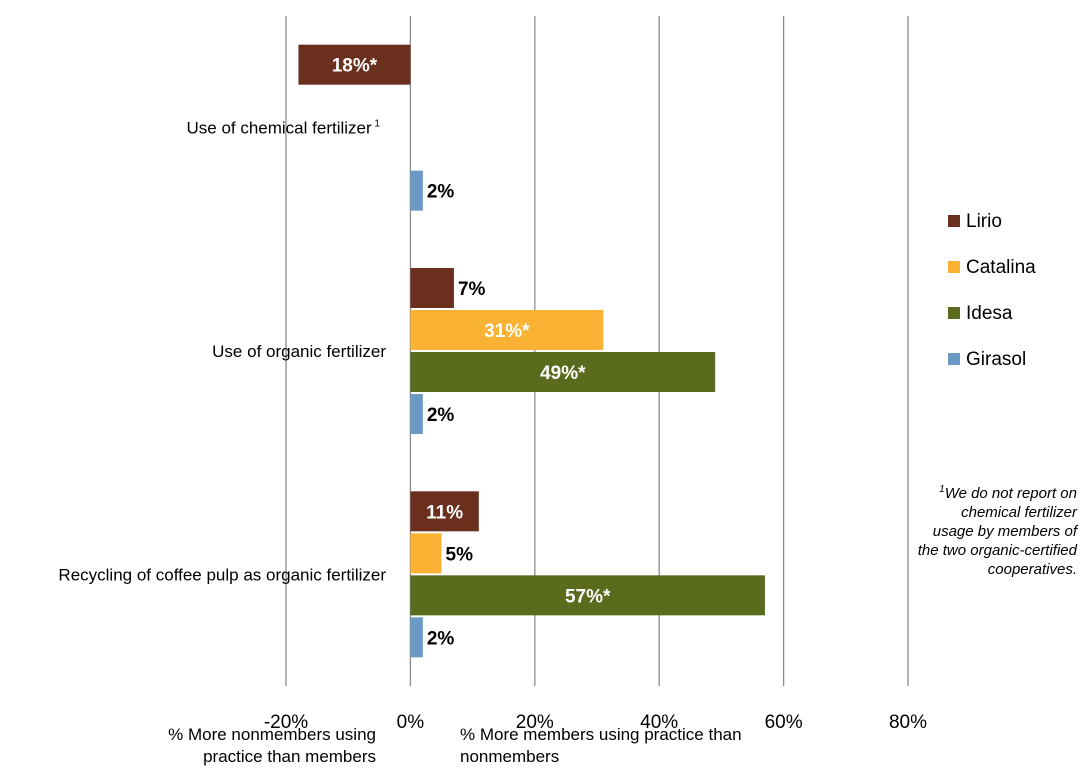 Image resolution: width=1081 pixels, height=773 pixels. I want to click on data-label: 49%*, so click(563, 373).